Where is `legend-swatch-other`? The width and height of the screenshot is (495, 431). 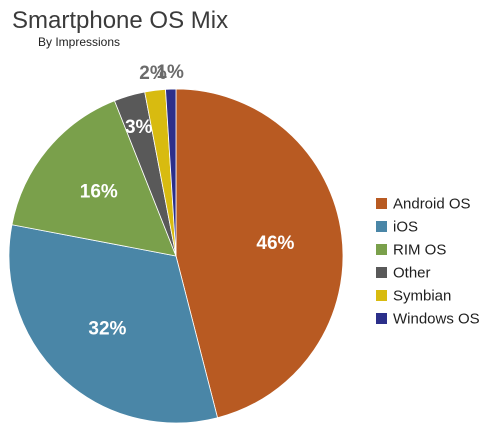
legend-swatch-other is located at coordinates (381, 272).